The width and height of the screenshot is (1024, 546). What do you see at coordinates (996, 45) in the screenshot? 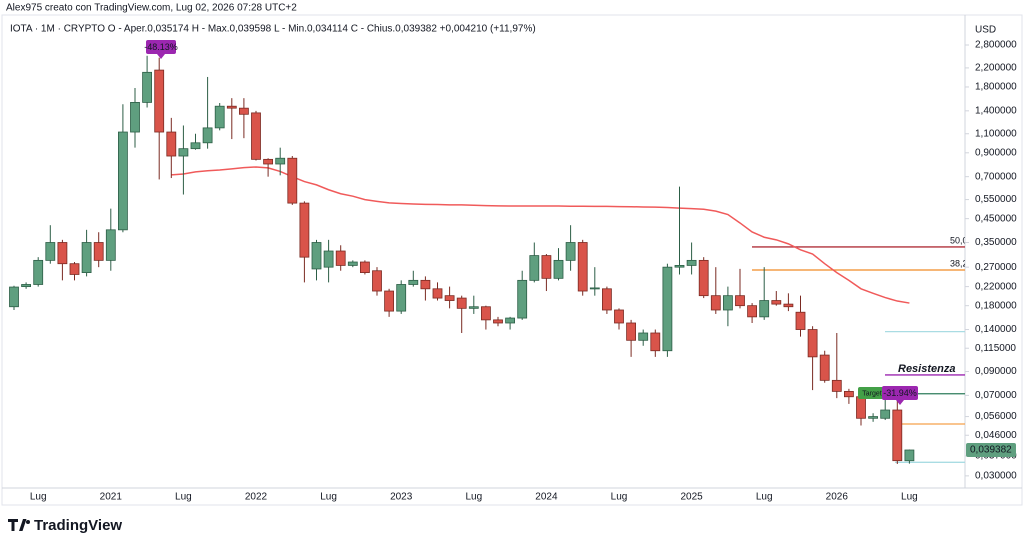
I see `y-tick-label: 2,800000` at bounding box center [996, 45].